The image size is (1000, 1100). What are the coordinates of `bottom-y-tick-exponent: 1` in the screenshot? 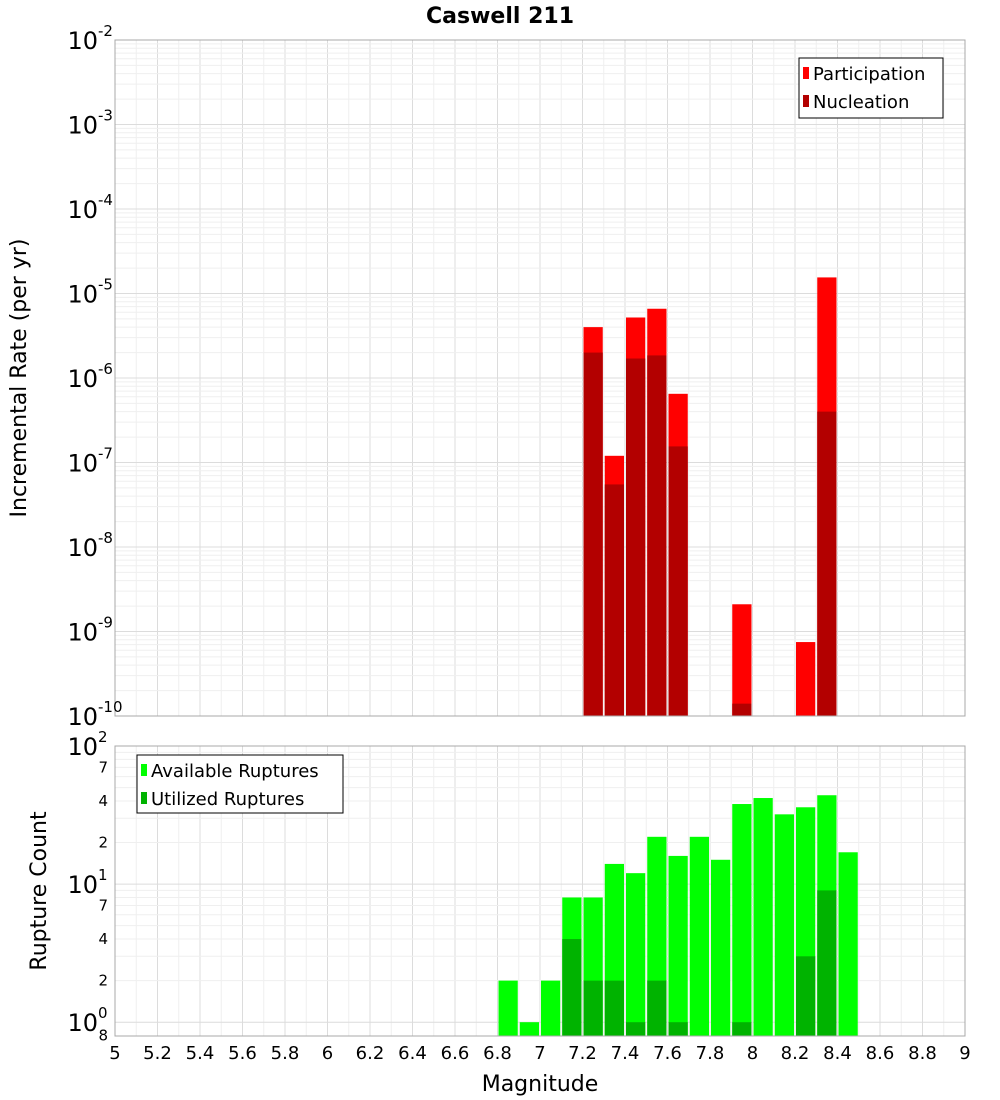 It's located at (103, 875).